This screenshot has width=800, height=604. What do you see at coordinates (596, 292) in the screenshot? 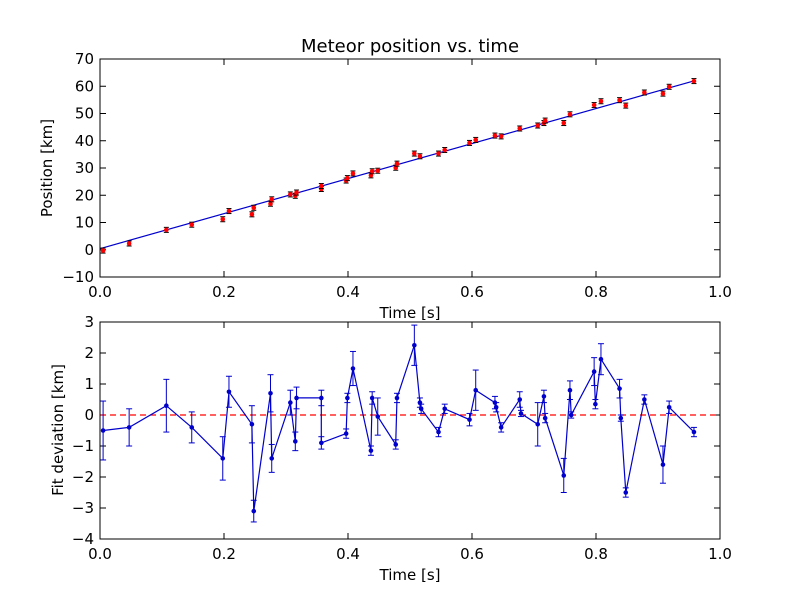
I see `position-plot-xtick-label: 0.8` at bounding box center [596, 292].